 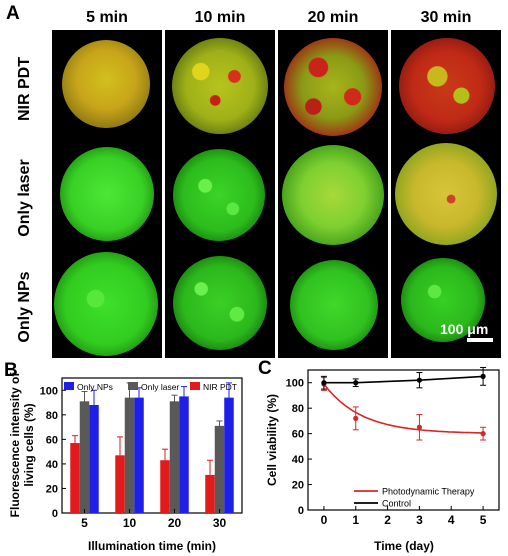 I want to click on legend-label: Only NPs, so click(x=95, y=387).